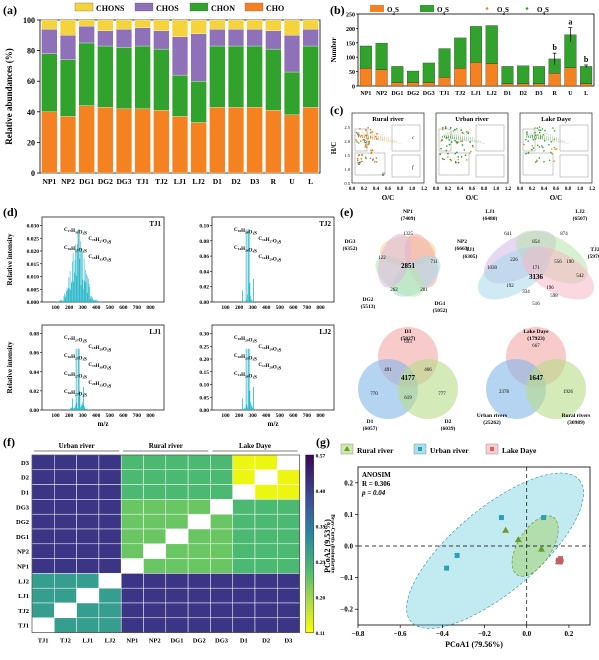 The width and height of the screenshot is (599, 660). Describe the element at coordinates (383, 174) in the screenshot. I see `vk-region-label-g: g` at that location.